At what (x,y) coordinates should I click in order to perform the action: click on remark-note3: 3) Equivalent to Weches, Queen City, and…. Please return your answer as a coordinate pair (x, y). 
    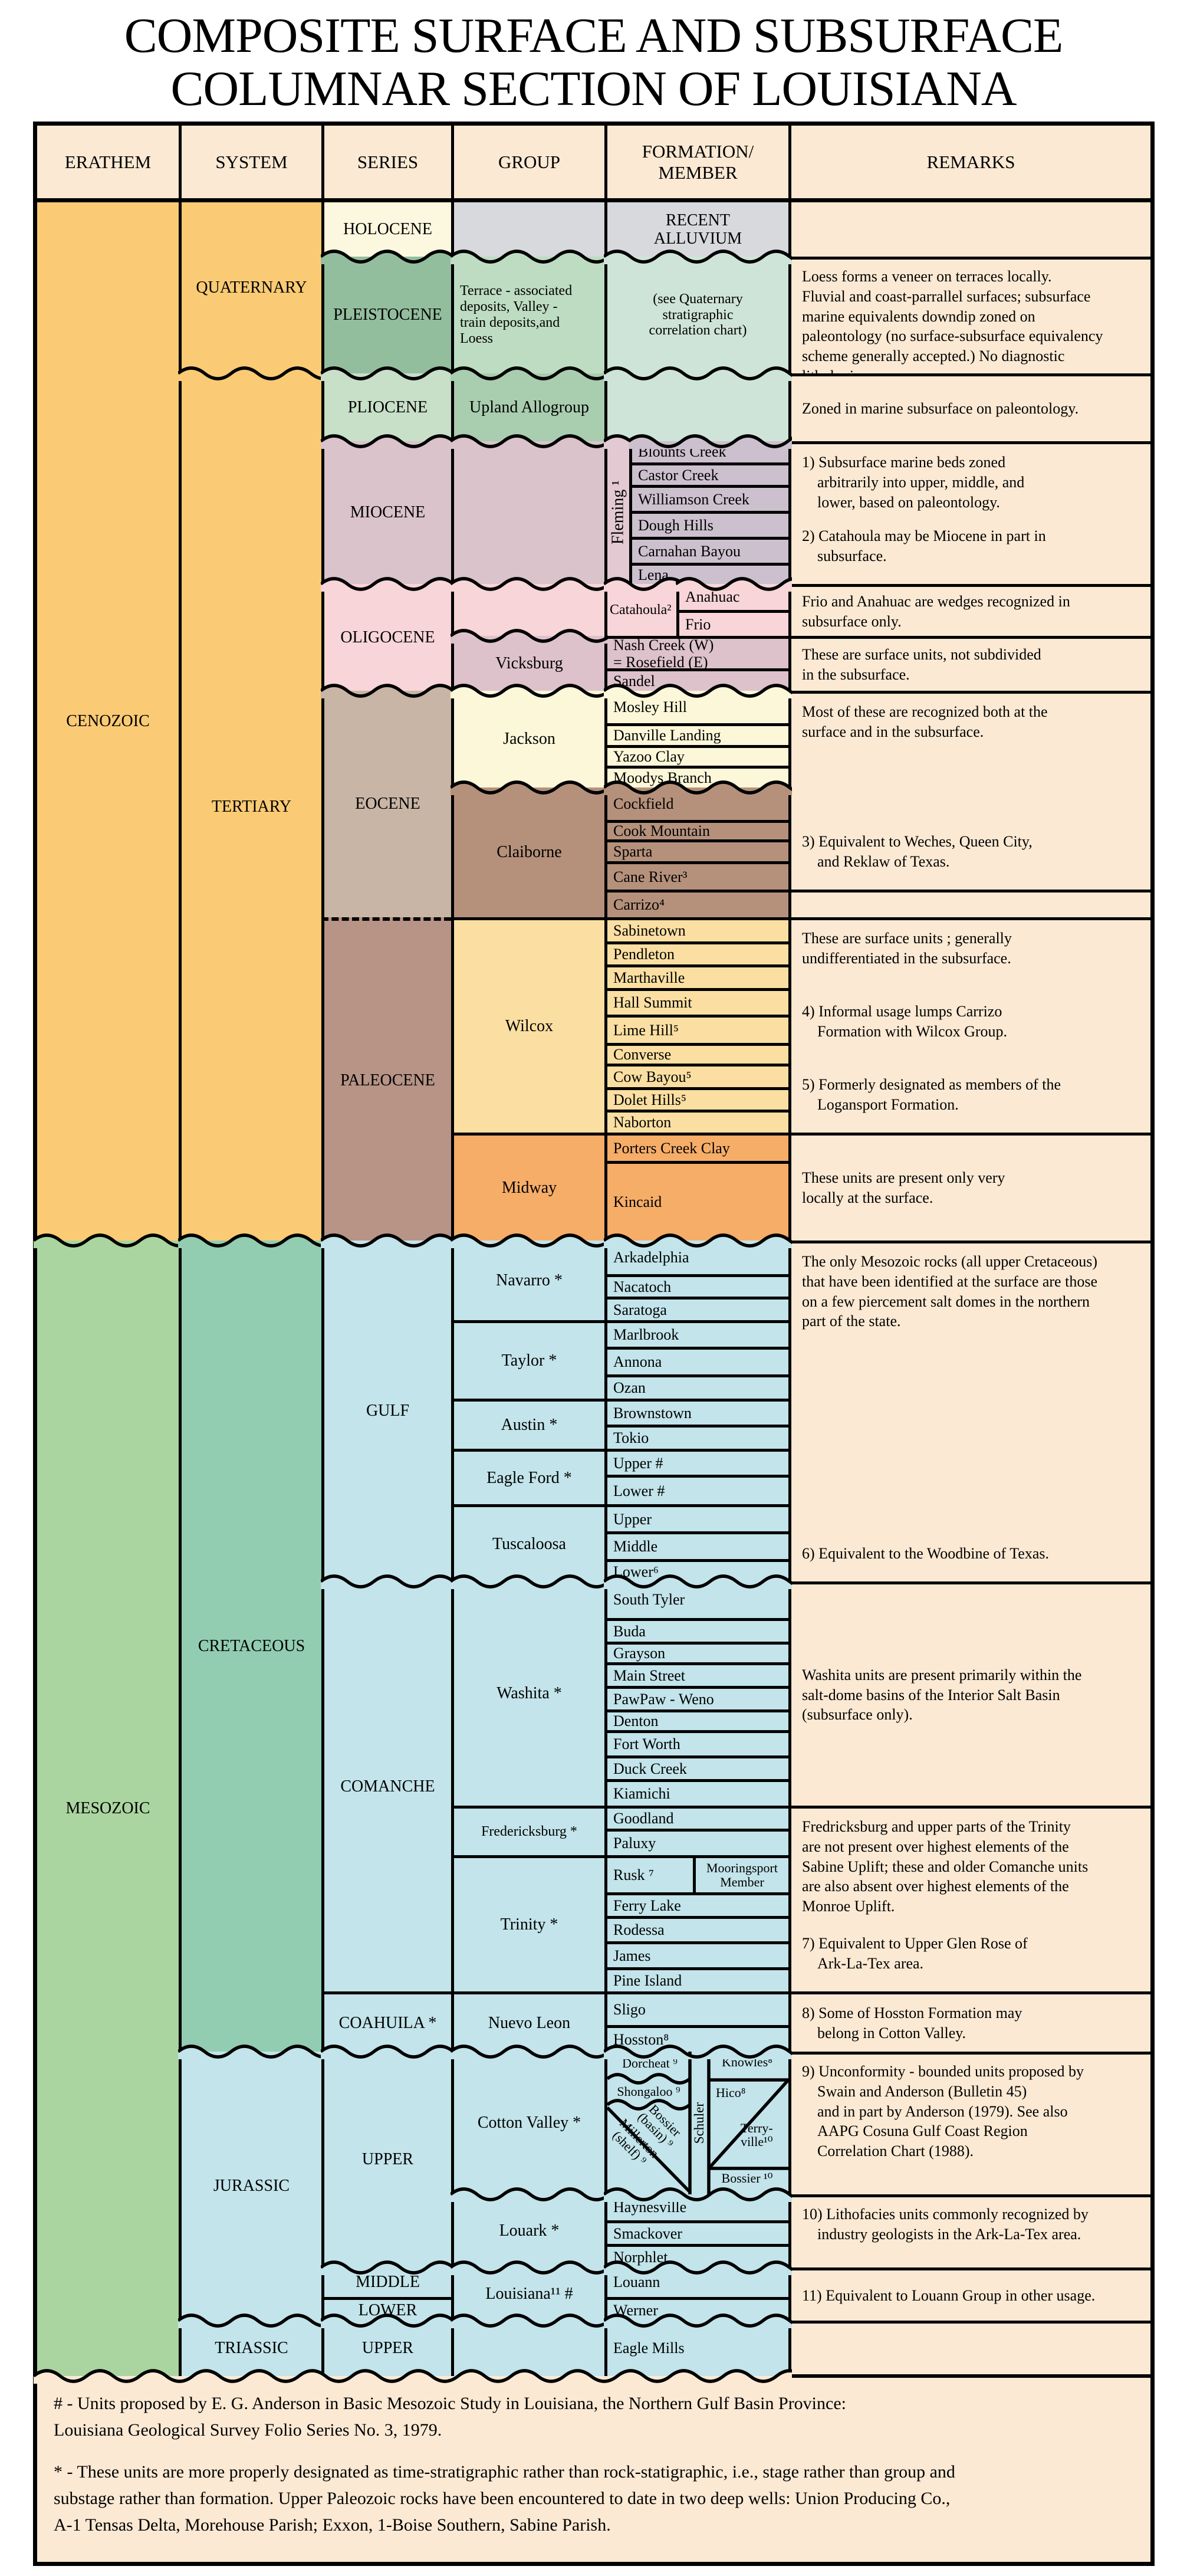
    Looking at the image, I should click on (917, 852).